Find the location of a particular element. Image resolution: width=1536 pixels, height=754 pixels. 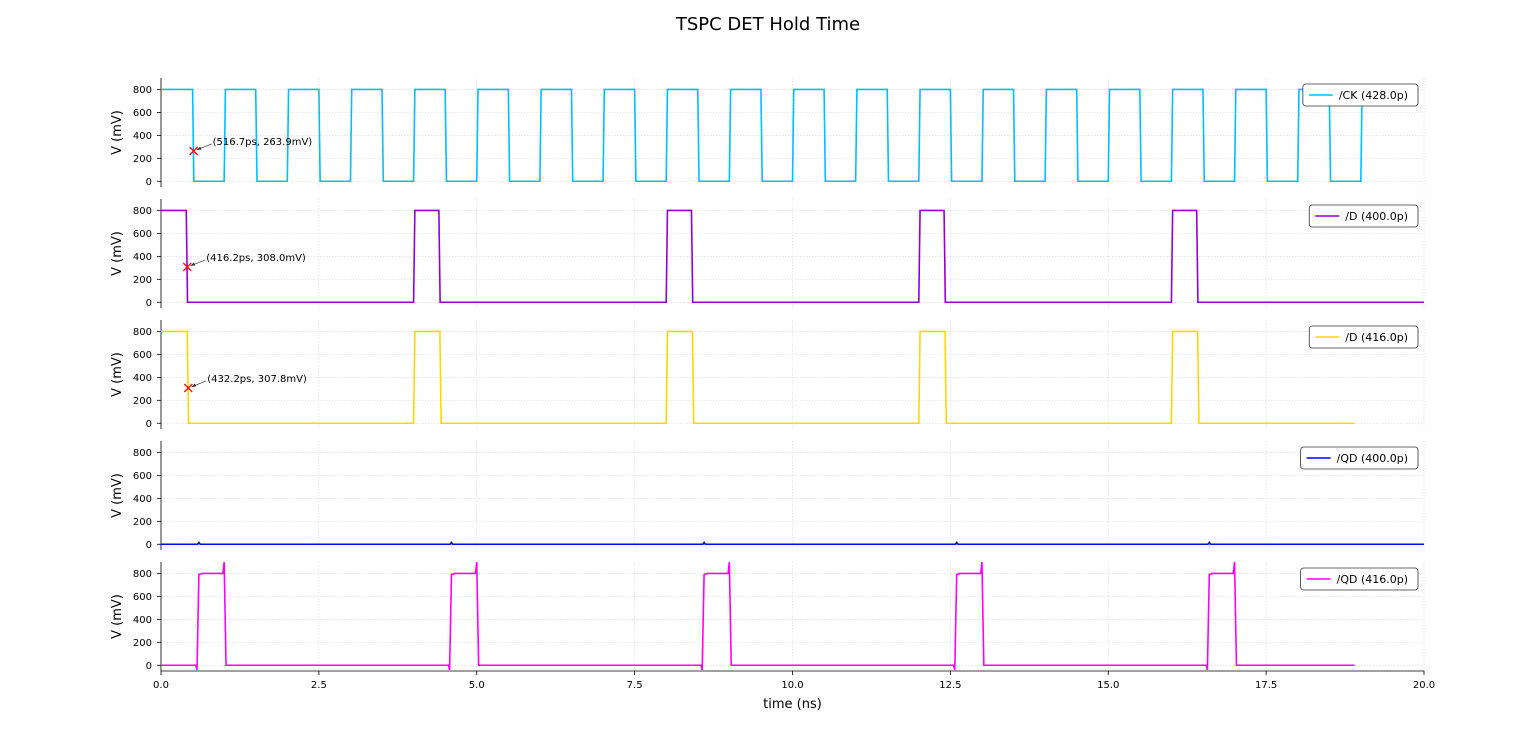

x-tick-label: 2.5 is located at coordinates (319, 685).